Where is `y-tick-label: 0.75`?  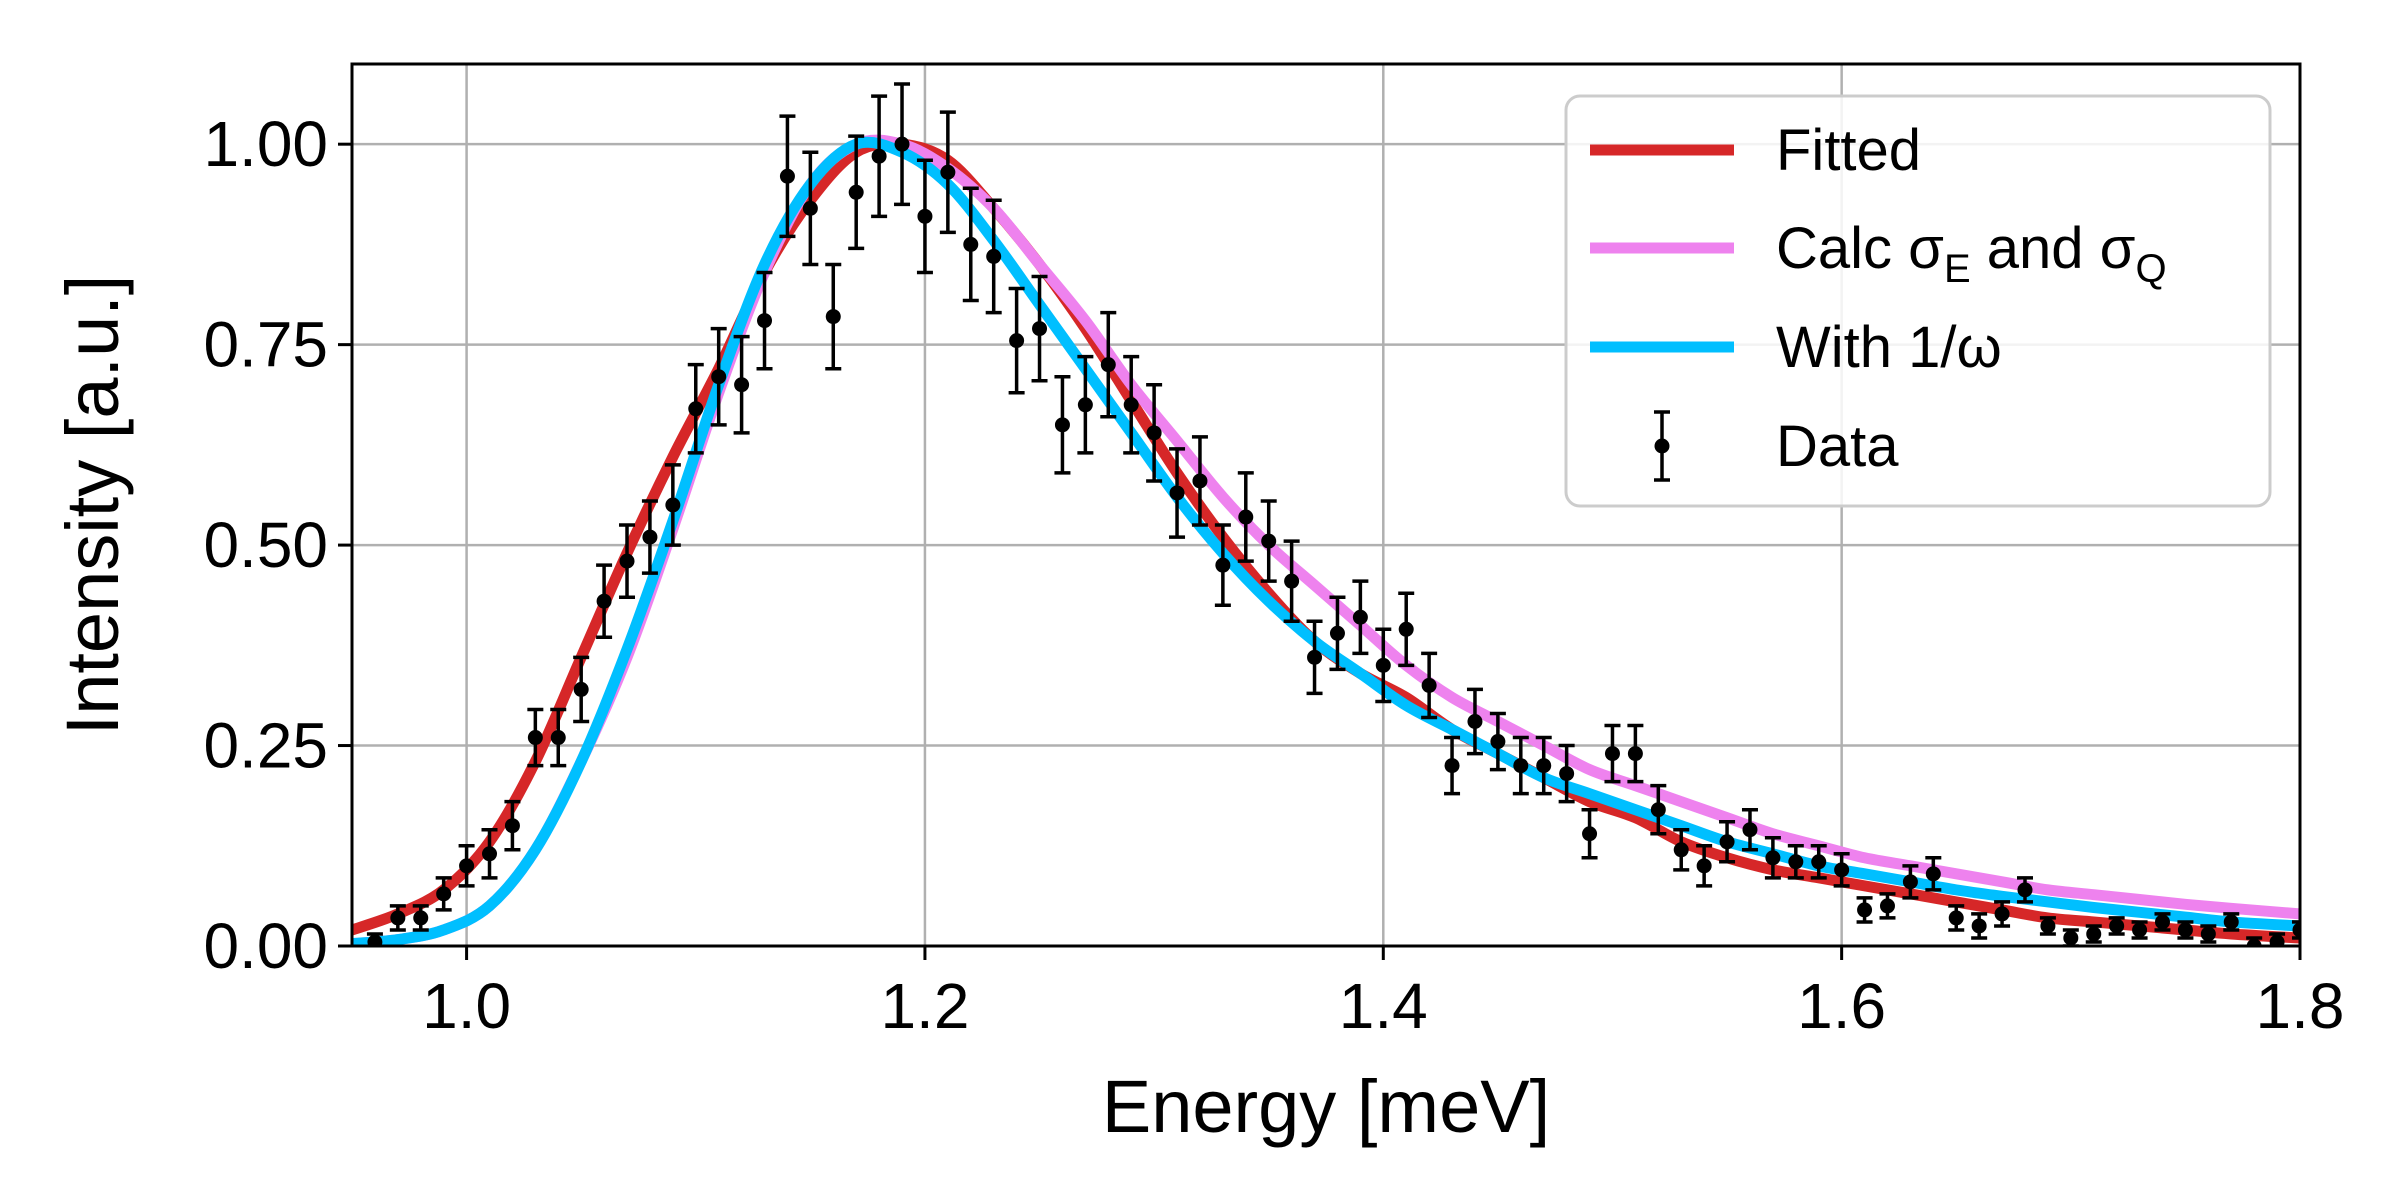 y-tick-label: 0.75 is located at coordinates (265, 345).